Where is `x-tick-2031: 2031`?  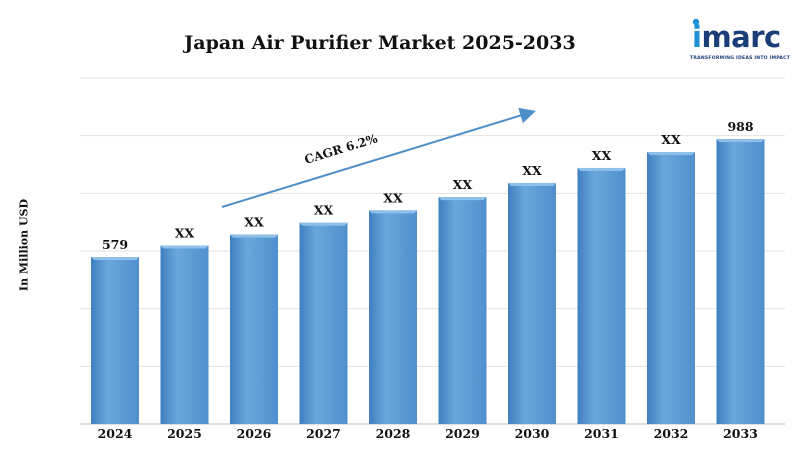 x-tick-2031: 2031 is located at coordinates (601, 433).